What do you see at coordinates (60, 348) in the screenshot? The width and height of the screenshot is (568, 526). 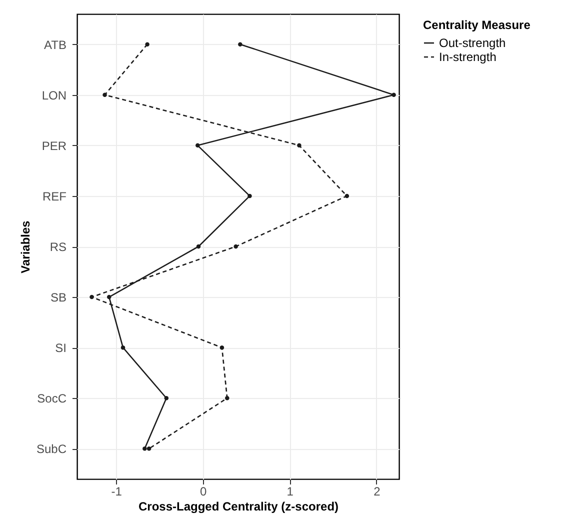 I see `y-tick-label: SI` at bounding box center [60, 348].